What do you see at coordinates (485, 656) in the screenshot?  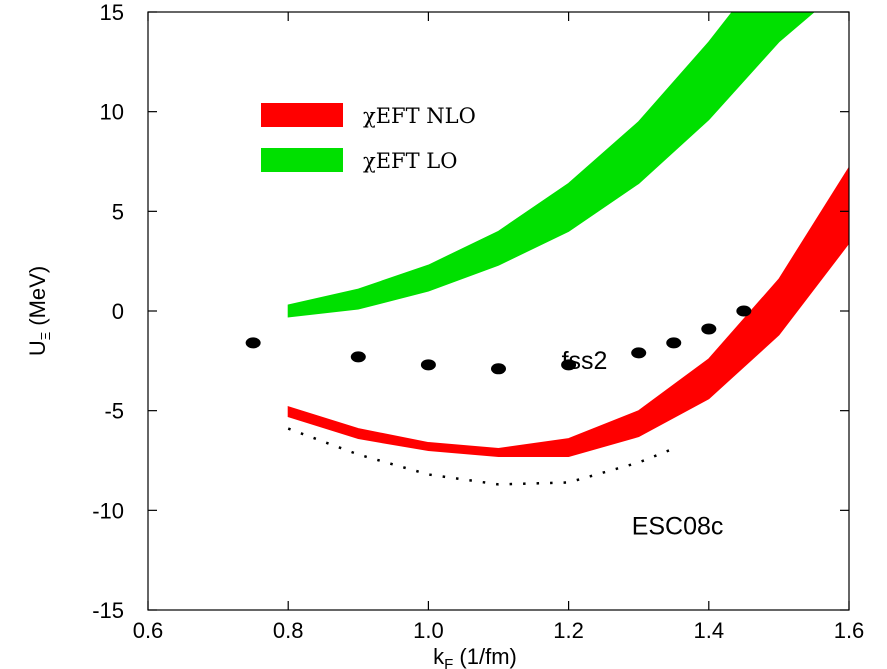 I see `x-axis-title-units: (1/fm)` at bounding box center [485, 656].